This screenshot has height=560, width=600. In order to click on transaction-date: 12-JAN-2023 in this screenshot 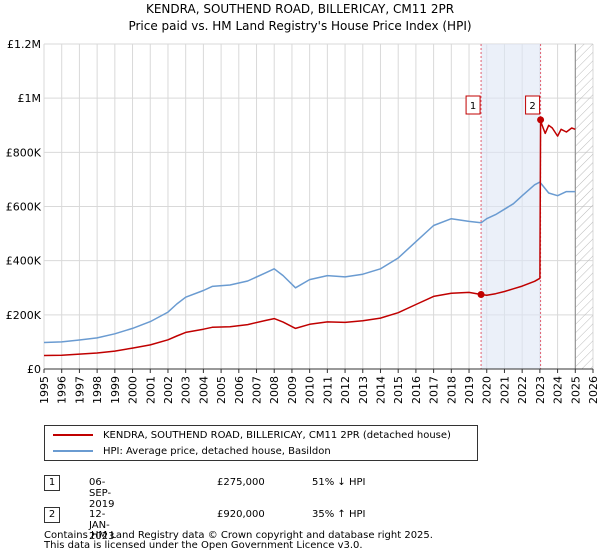, I will do `click(102, 525)`.